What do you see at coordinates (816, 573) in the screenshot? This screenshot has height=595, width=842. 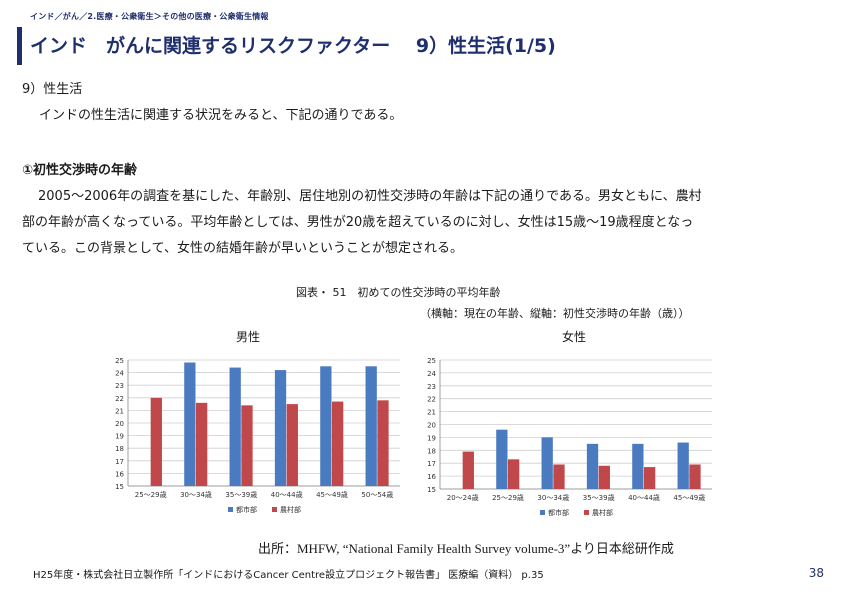 I see `page-number: 38` at bounding box center [816, 573].